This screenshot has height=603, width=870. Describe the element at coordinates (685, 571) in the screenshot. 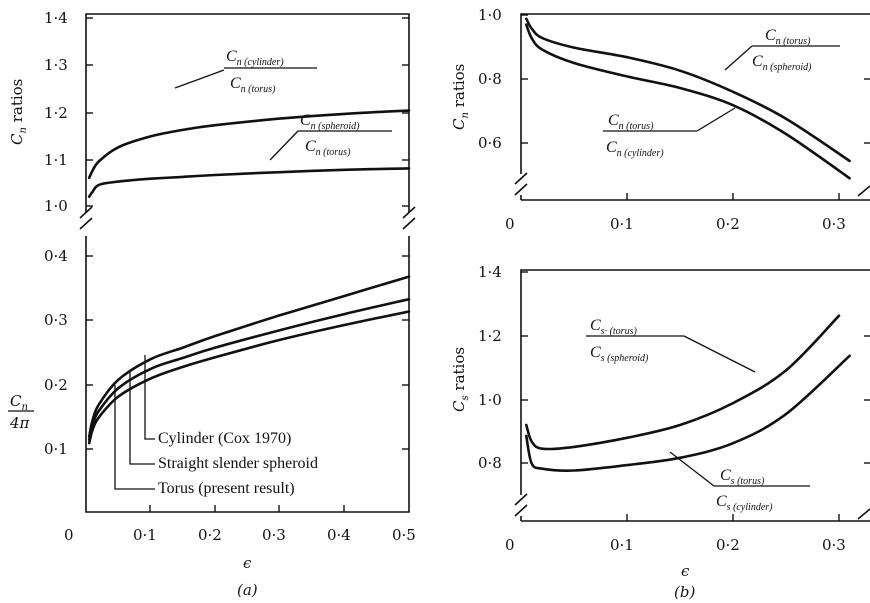

I see `panel-b-xlabel: ϵ` at that location.